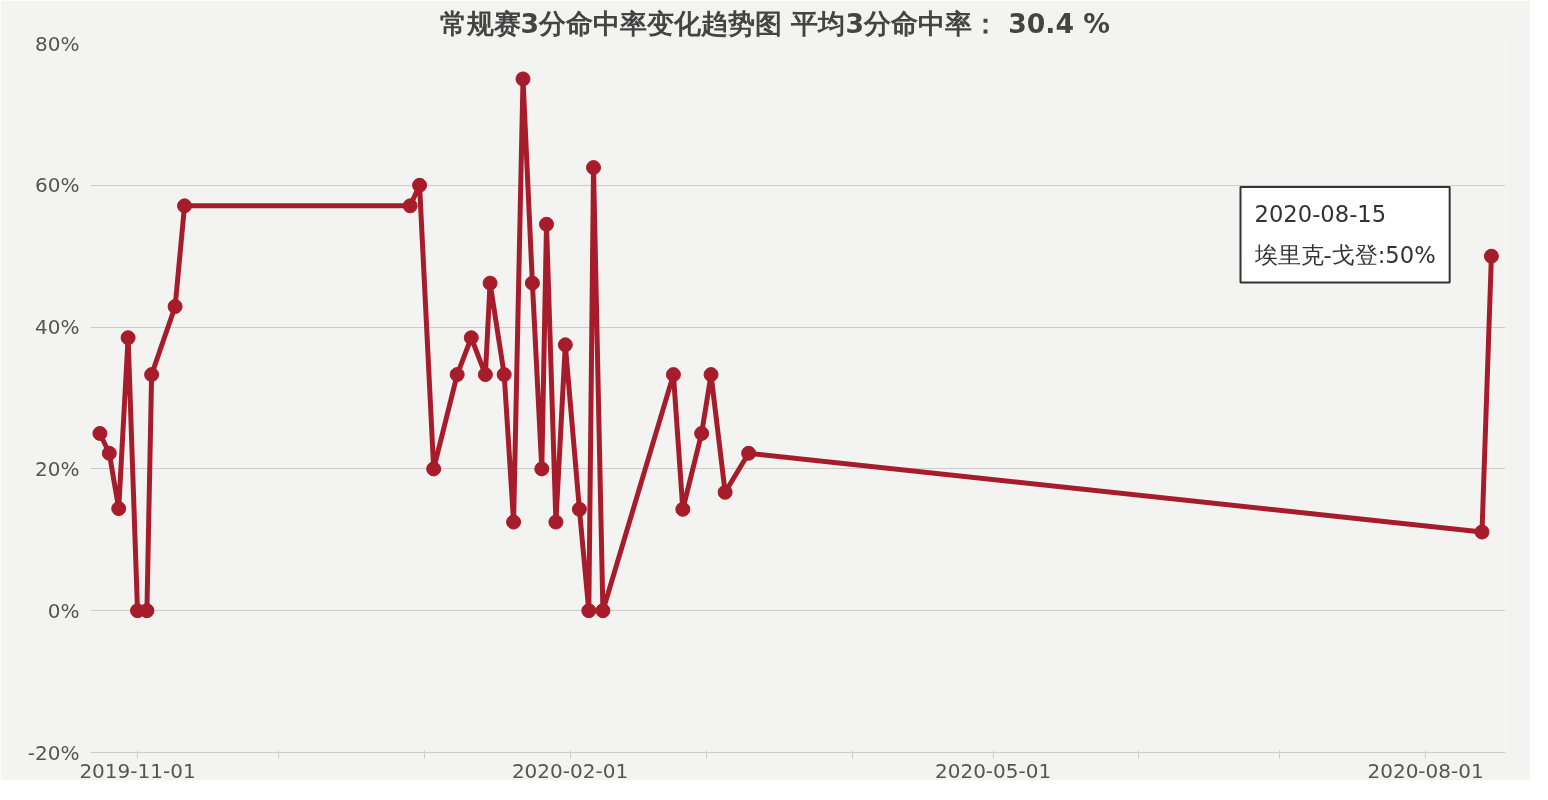 The image size is (1548, 800). I want to click on y-tick-label: 60%, so click(57, 185).